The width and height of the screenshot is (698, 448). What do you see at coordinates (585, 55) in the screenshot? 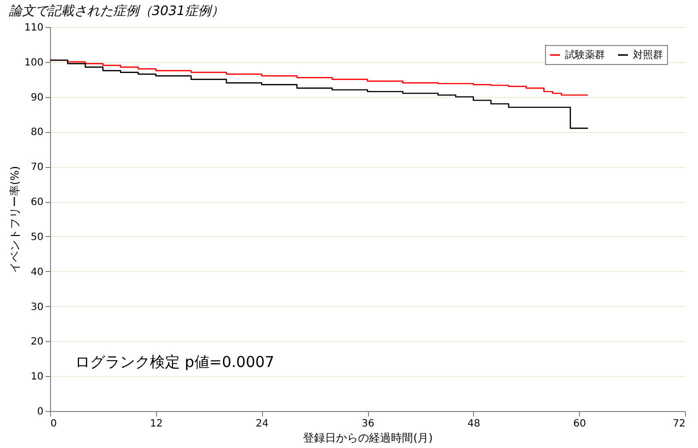
I see `legend-label: 試験薬群` at bounding box center [585, 55].